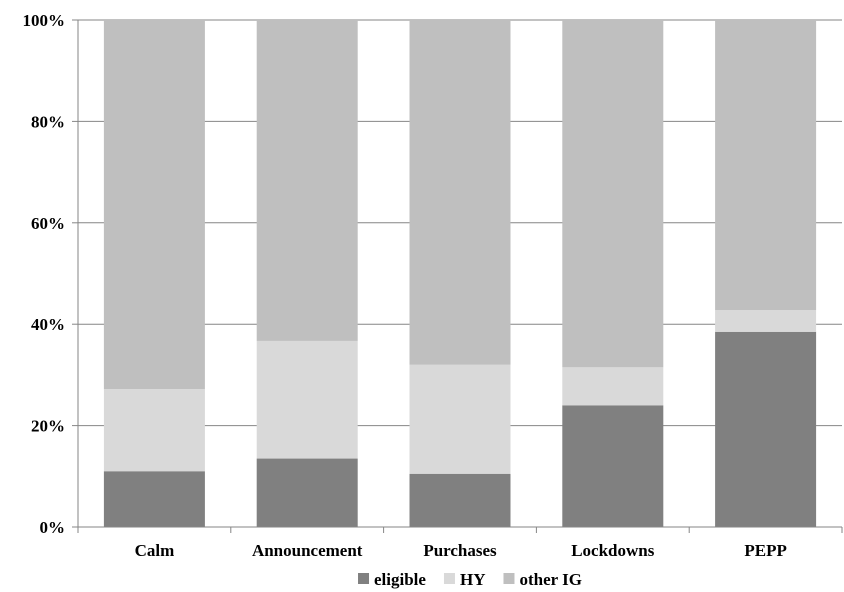 The width and height of the screenshot is (844, 592). What do you see at coordinates (155, 550) in the screenshot?
I see `x-tick-label: Calm` at bounding box center [155, 550].